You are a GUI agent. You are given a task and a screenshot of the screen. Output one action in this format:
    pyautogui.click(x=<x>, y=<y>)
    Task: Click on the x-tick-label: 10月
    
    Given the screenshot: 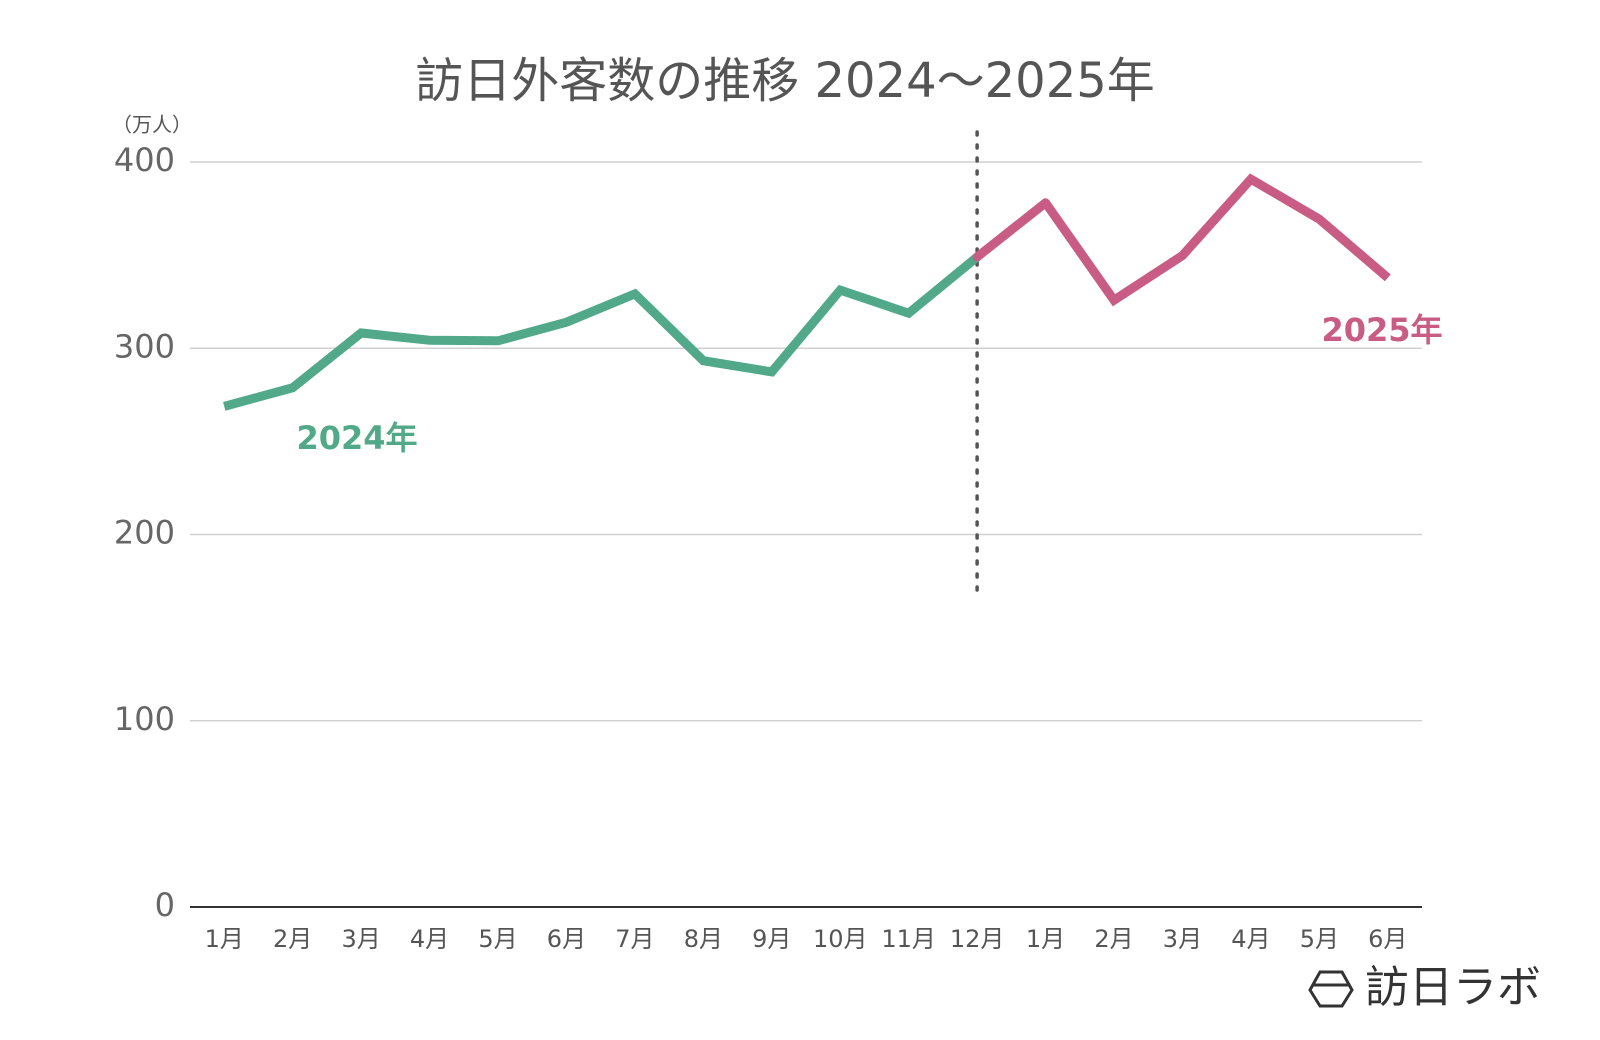 What is the action you would take?
    pyautogui.click(x=840, y=939)
    